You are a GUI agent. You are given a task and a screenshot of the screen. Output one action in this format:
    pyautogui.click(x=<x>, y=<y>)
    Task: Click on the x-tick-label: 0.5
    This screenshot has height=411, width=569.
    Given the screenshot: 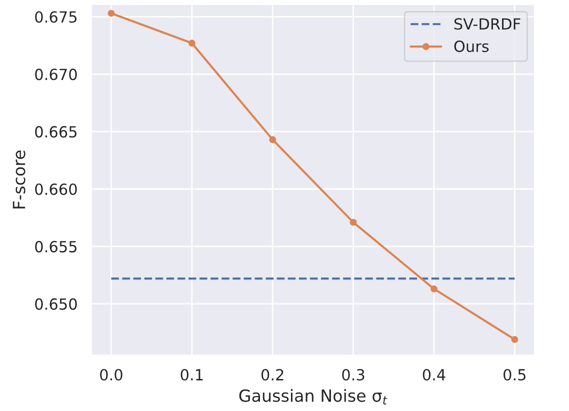 What is the action you would take?
    pyautogui.click(x=515, y=374)
    